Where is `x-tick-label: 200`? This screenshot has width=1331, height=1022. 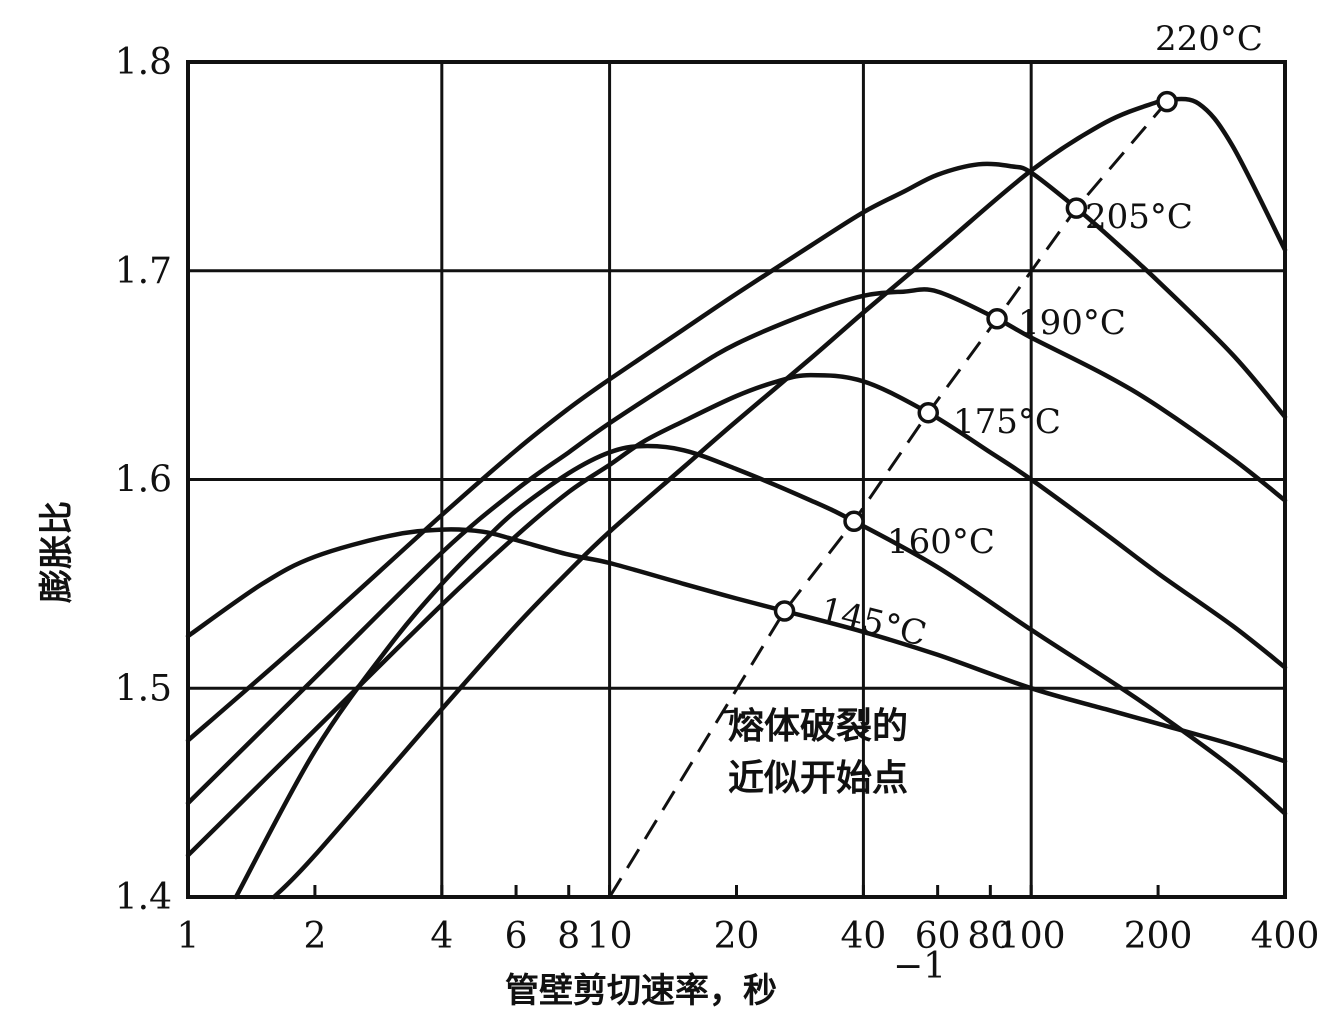
x-tick-label: 200 is located at coordinates (1158, 936).